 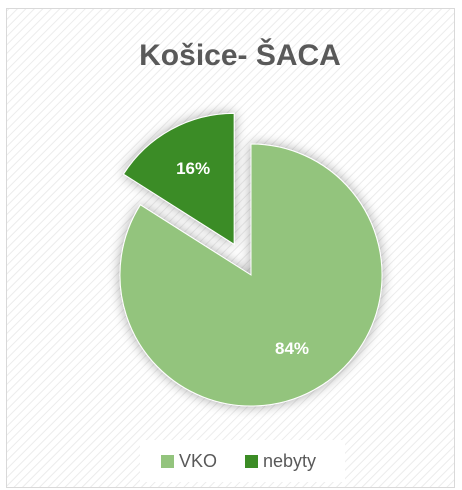 I want to click on chart-title: Košice- ŠACA, so click(x=240, y=55).